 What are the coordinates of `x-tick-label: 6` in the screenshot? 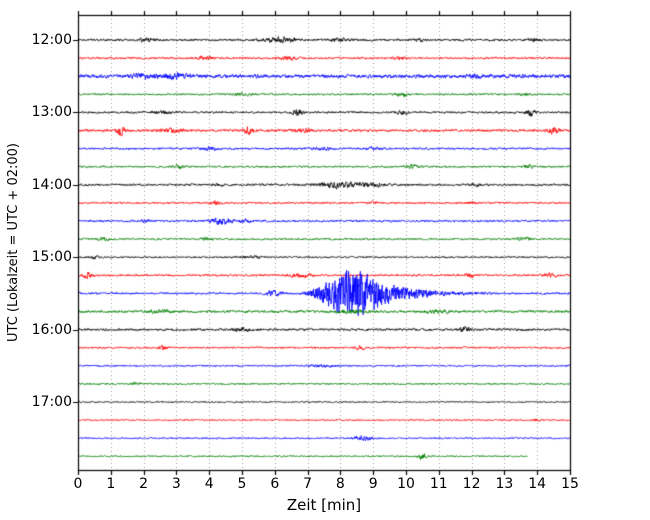 It's located at (275, 484).